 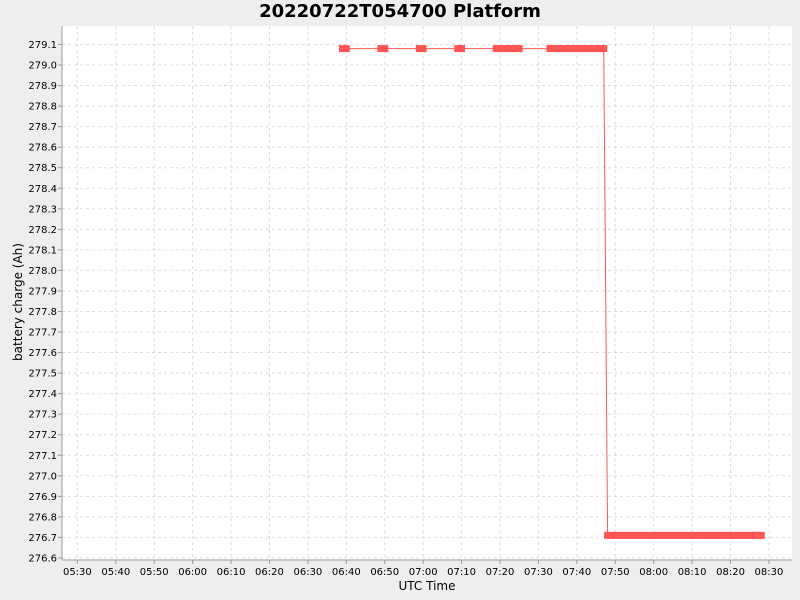 What do you see at coordinates (42, 312) in the screenshot?
I see `y-tick-label: 277.8` at bounding box center [42, 312].